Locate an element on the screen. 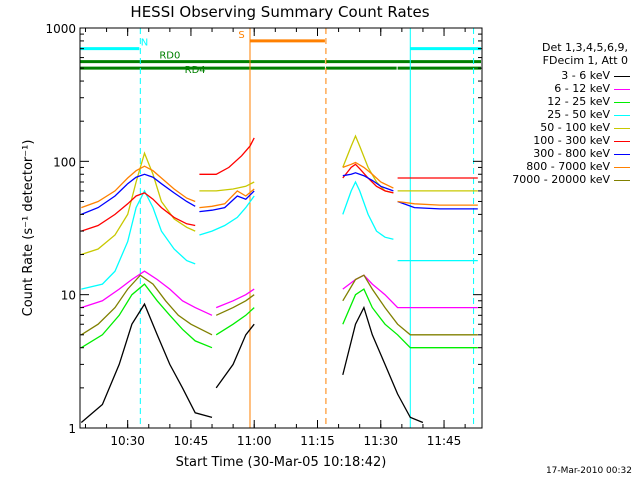 This screenshot has width=640, height=480. legend-label: 25 - 50 keV is located at coordinates (578, 114).